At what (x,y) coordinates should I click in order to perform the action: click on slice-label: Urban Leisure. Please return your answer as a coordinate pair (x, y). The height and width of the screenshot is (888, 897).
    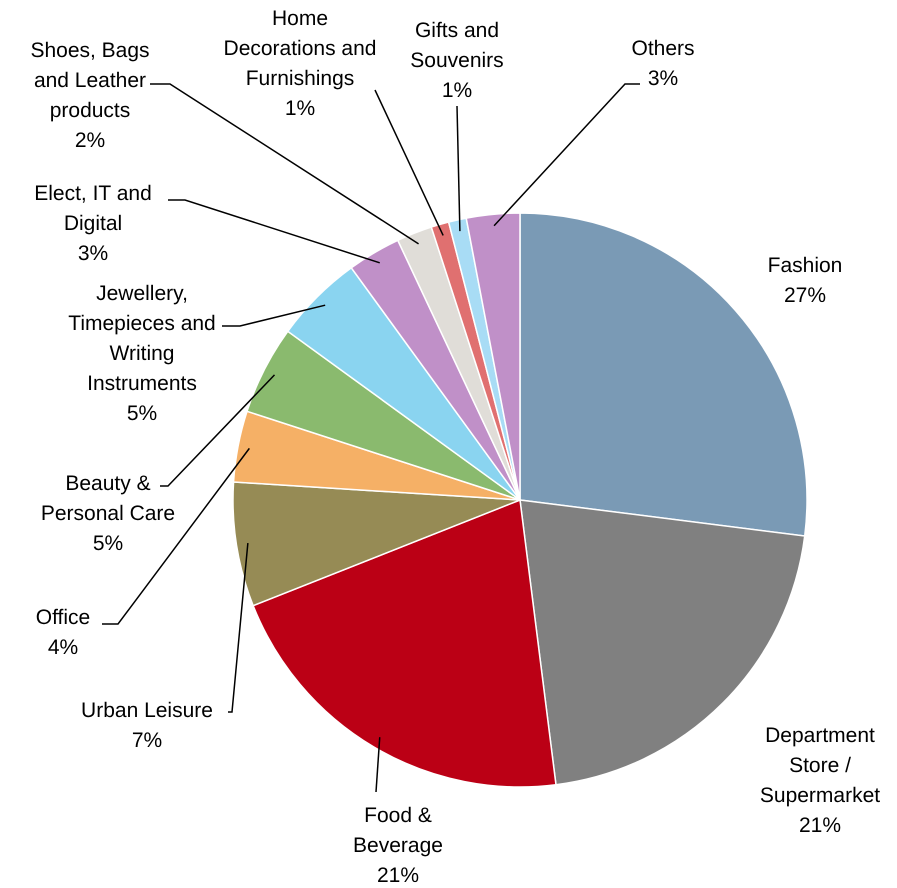
    Looking at the image, I should click on (147, 710).